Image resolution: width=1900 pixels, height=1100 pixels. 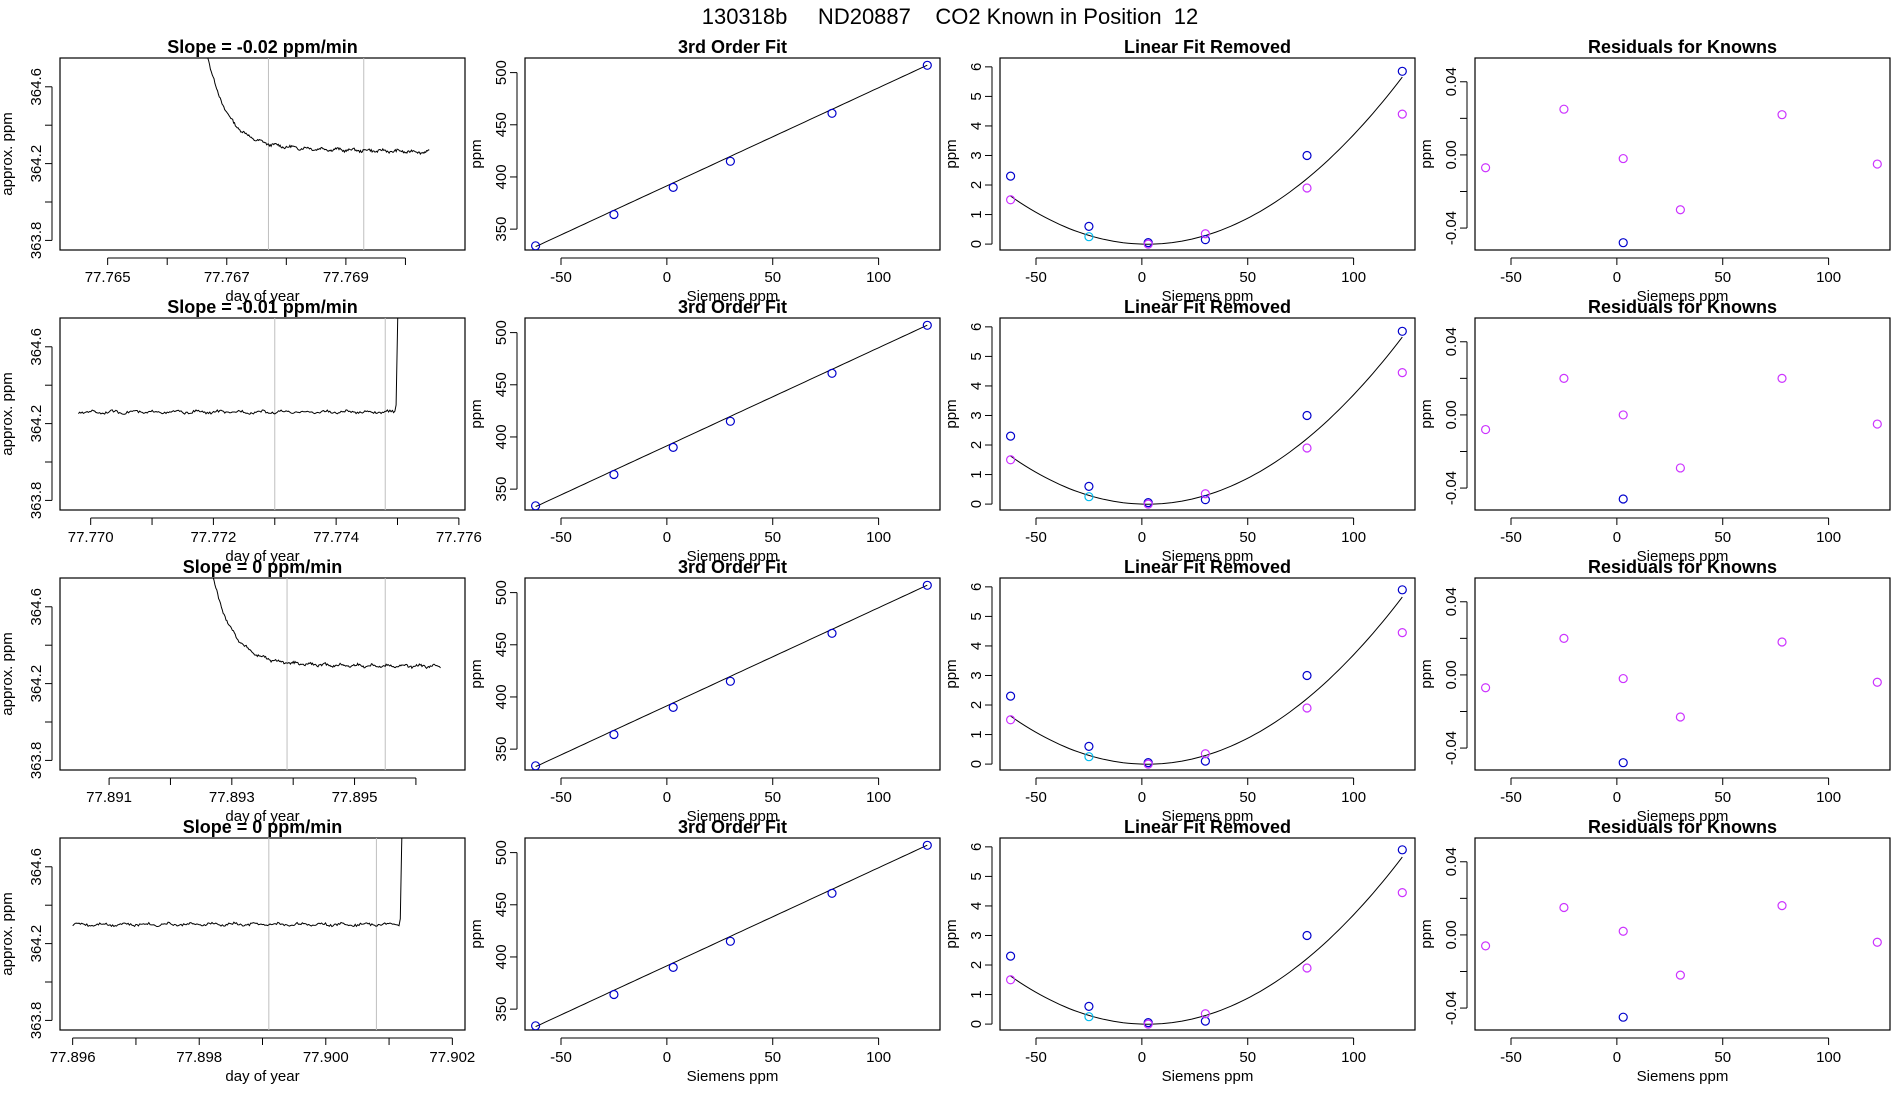 What do you see at coordinates (976, 734) in the screenshot?
I see `y-tick-label: 1` at bounding box center [976, 734].